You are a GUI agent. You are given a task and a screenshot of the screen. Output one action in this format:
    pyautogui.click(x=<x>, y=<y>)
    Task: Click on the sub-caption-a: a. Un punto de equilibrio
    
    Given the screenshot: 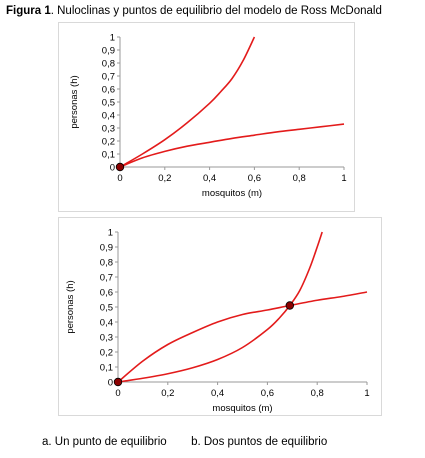 What is the action you would take?
    pyautogui.click(x=104, y=442)
    